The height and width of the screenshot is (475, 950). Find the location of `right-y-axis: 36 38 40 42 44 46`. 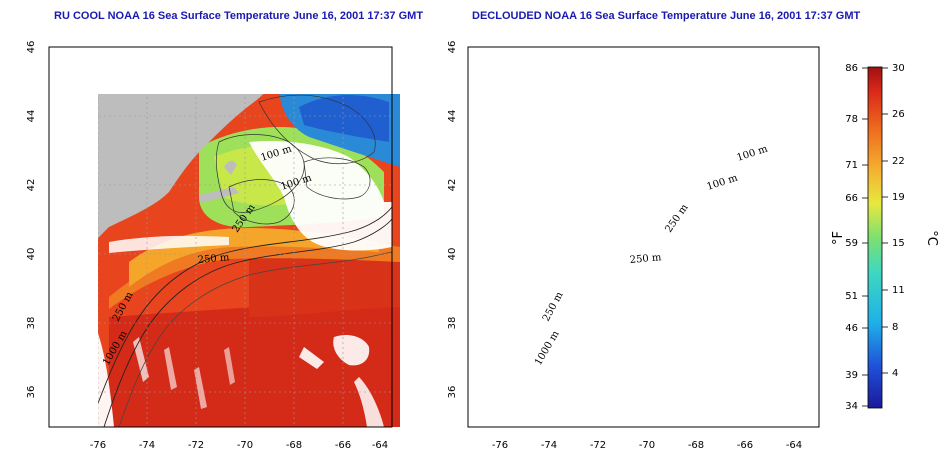

right-y-axis: 36 38 40 42 44 46 is located at coordinates (452, 220).